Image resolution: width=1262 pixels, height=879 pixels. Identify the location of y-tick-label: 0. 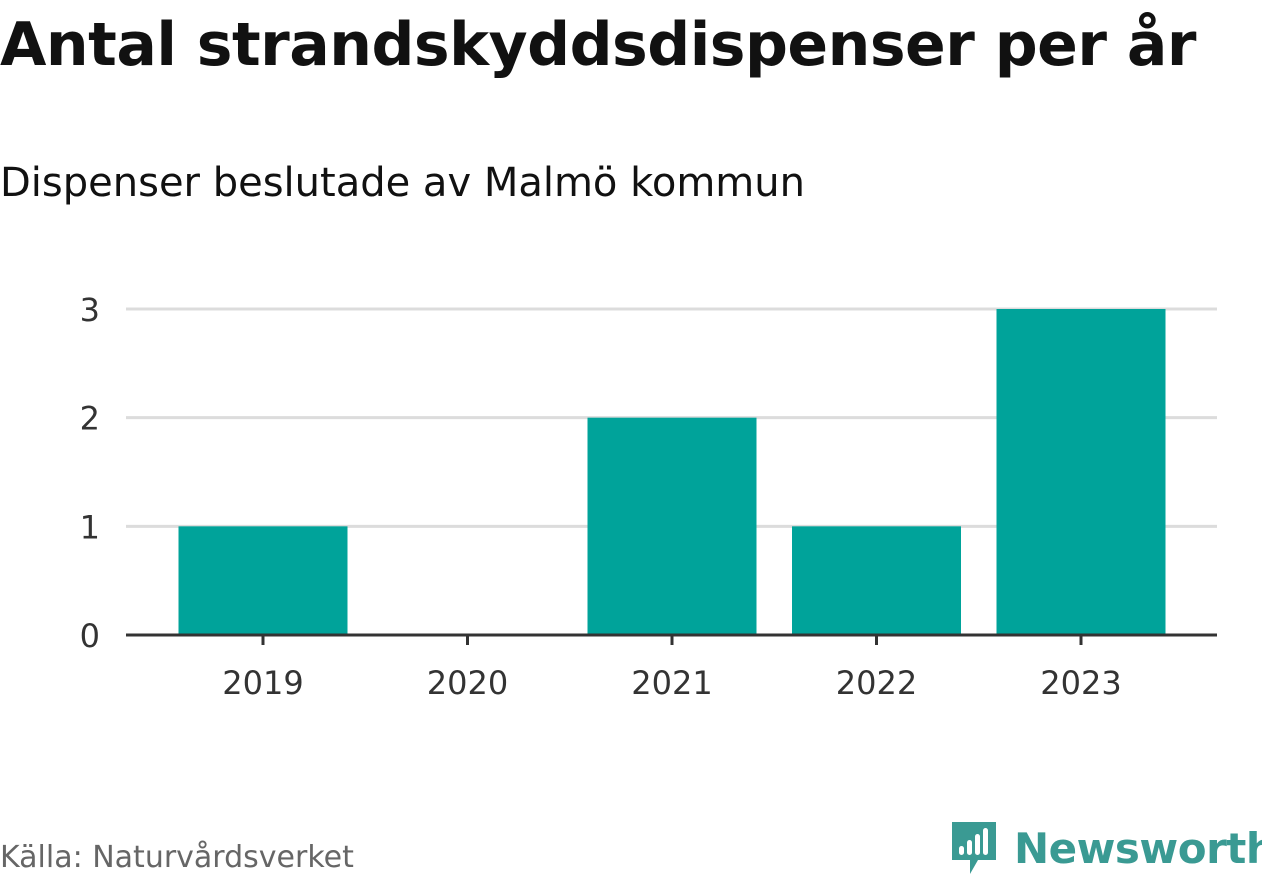
(90, 636).